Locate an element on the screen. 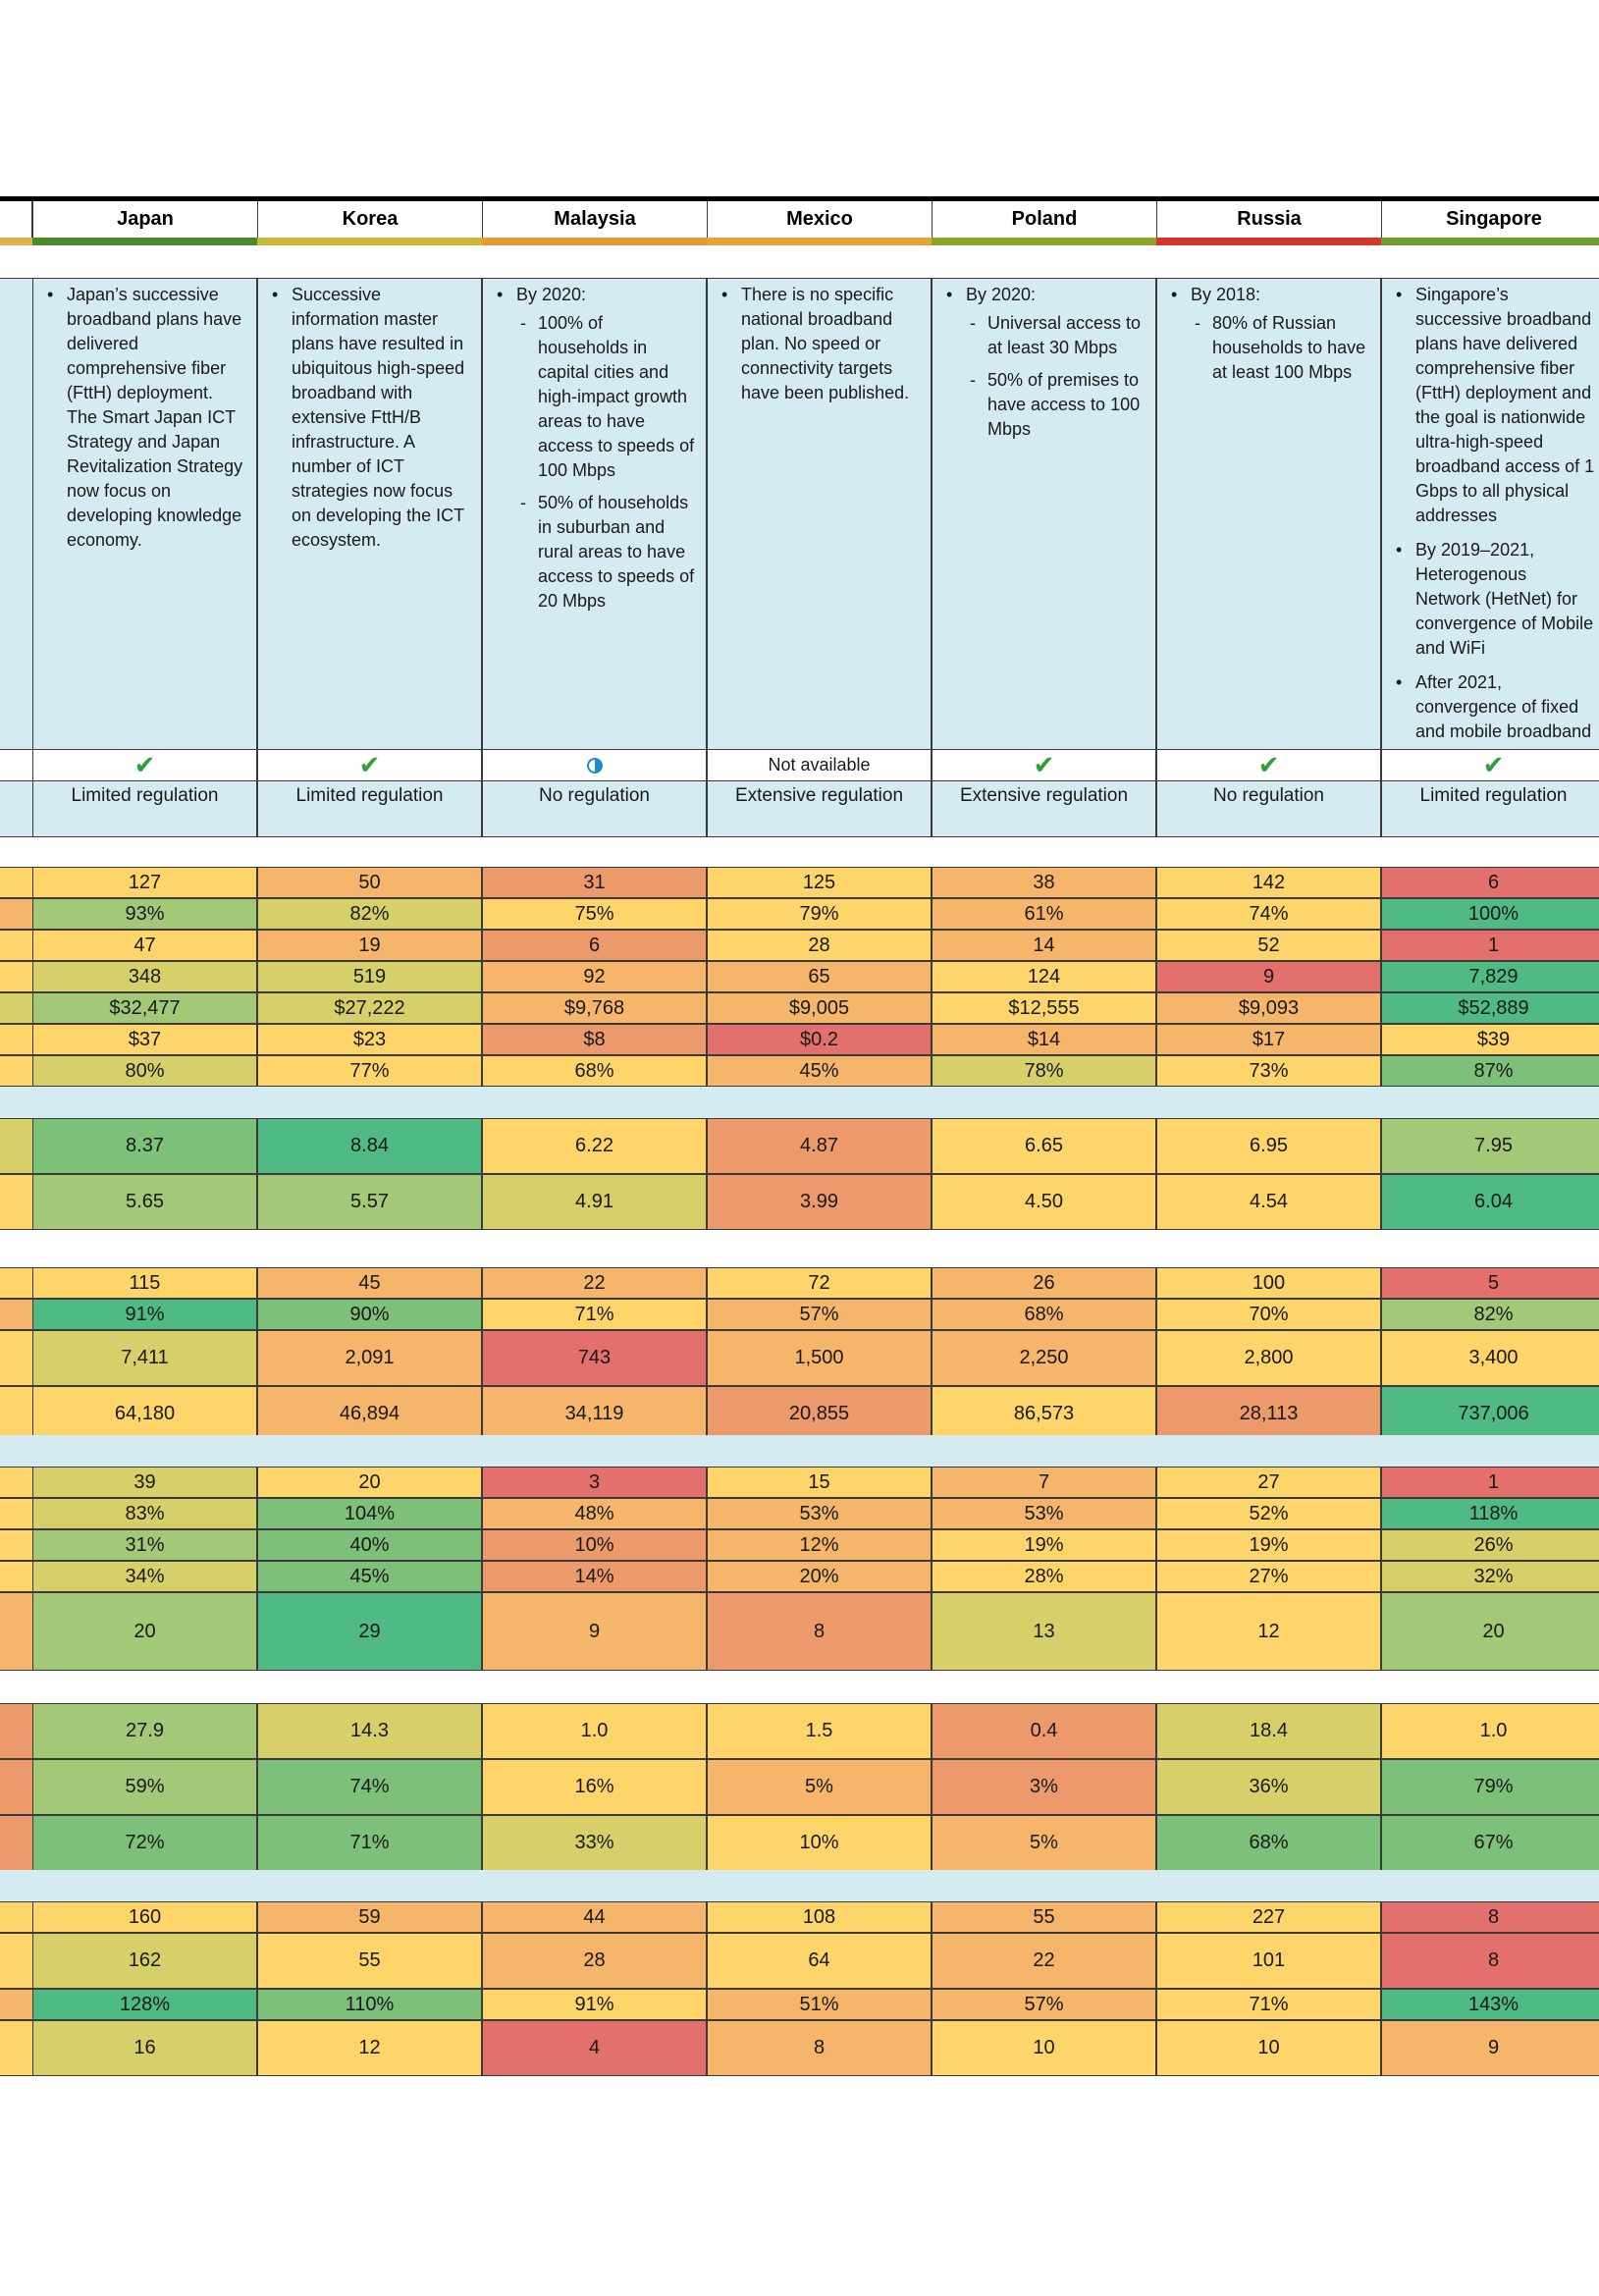 The image size is (1599, 2296). data-cell: 28,113 is located at coordinates (1269, 1414).